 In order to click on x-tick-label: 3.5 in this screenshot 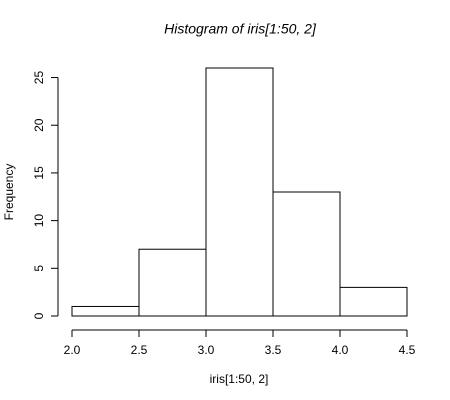, I will do `click(273, 350)`.